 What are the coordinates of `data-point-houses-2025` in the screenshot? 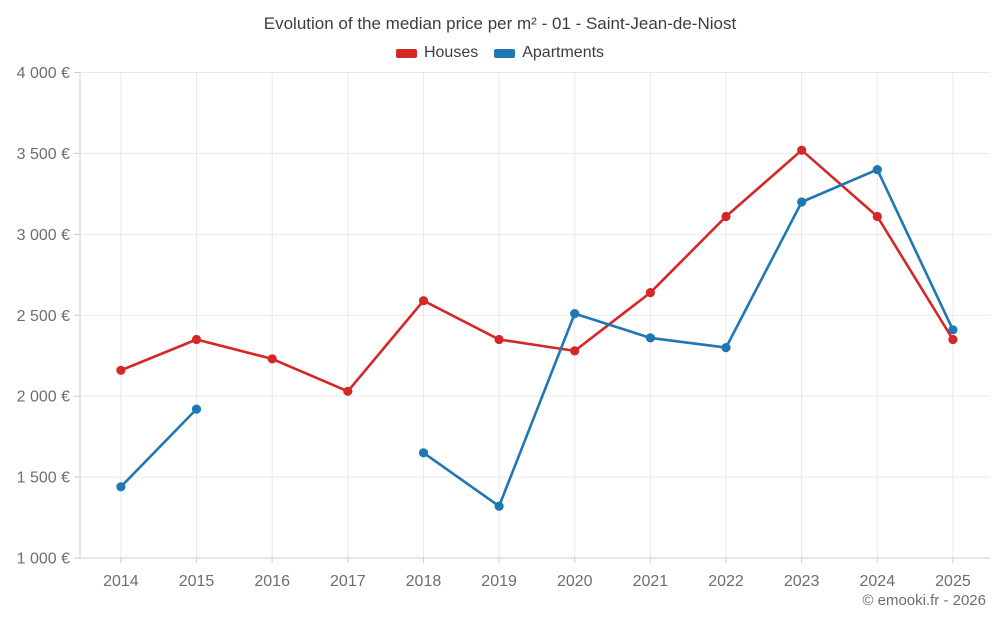 It's located at (953, 339).